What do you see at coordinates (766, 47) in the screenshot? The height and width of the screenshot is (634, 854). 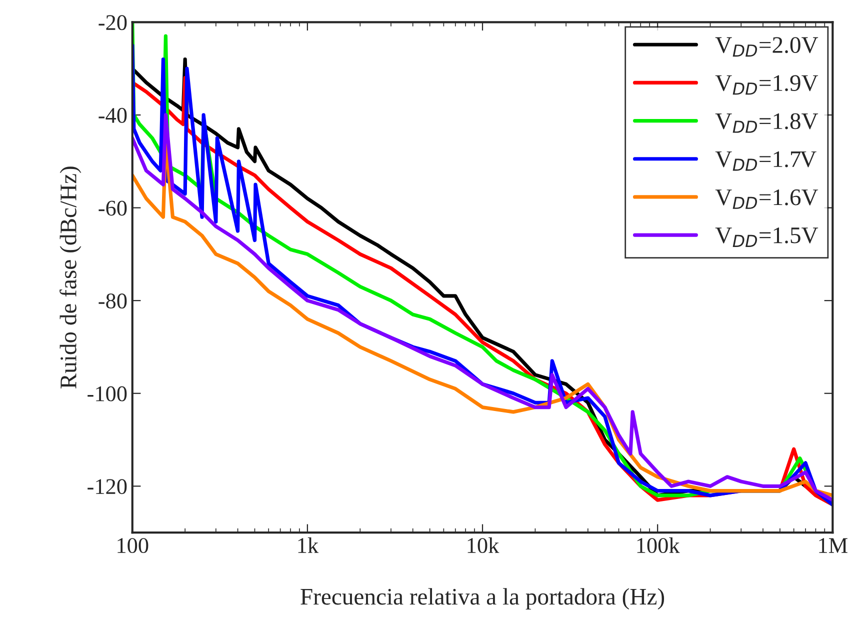 I see `legend-label: V$_{DD}$=2.0V` at bounding box center [766, 47].